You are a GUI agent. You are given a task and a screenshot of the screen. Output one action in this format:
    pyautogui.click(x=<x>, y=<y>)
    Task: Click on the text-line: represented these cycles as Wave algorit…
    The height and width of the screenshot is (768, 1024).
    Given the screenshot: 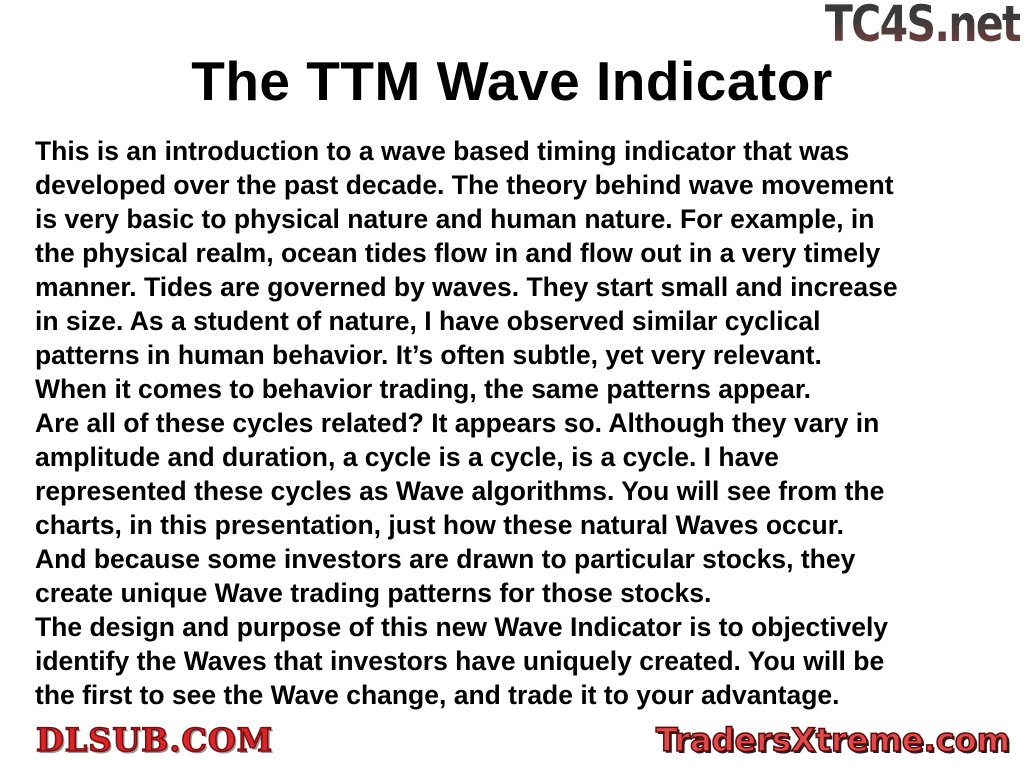 What is the action you would take?
    pyautogui.click(x=460, y=491)
    